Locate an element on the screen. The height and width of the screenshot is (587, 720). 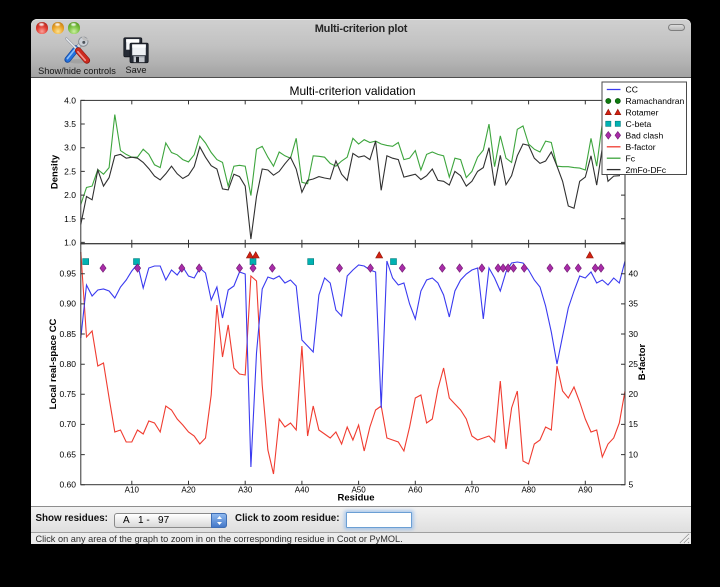
svg-text: 0.80 is located at coordinates (67, 364).